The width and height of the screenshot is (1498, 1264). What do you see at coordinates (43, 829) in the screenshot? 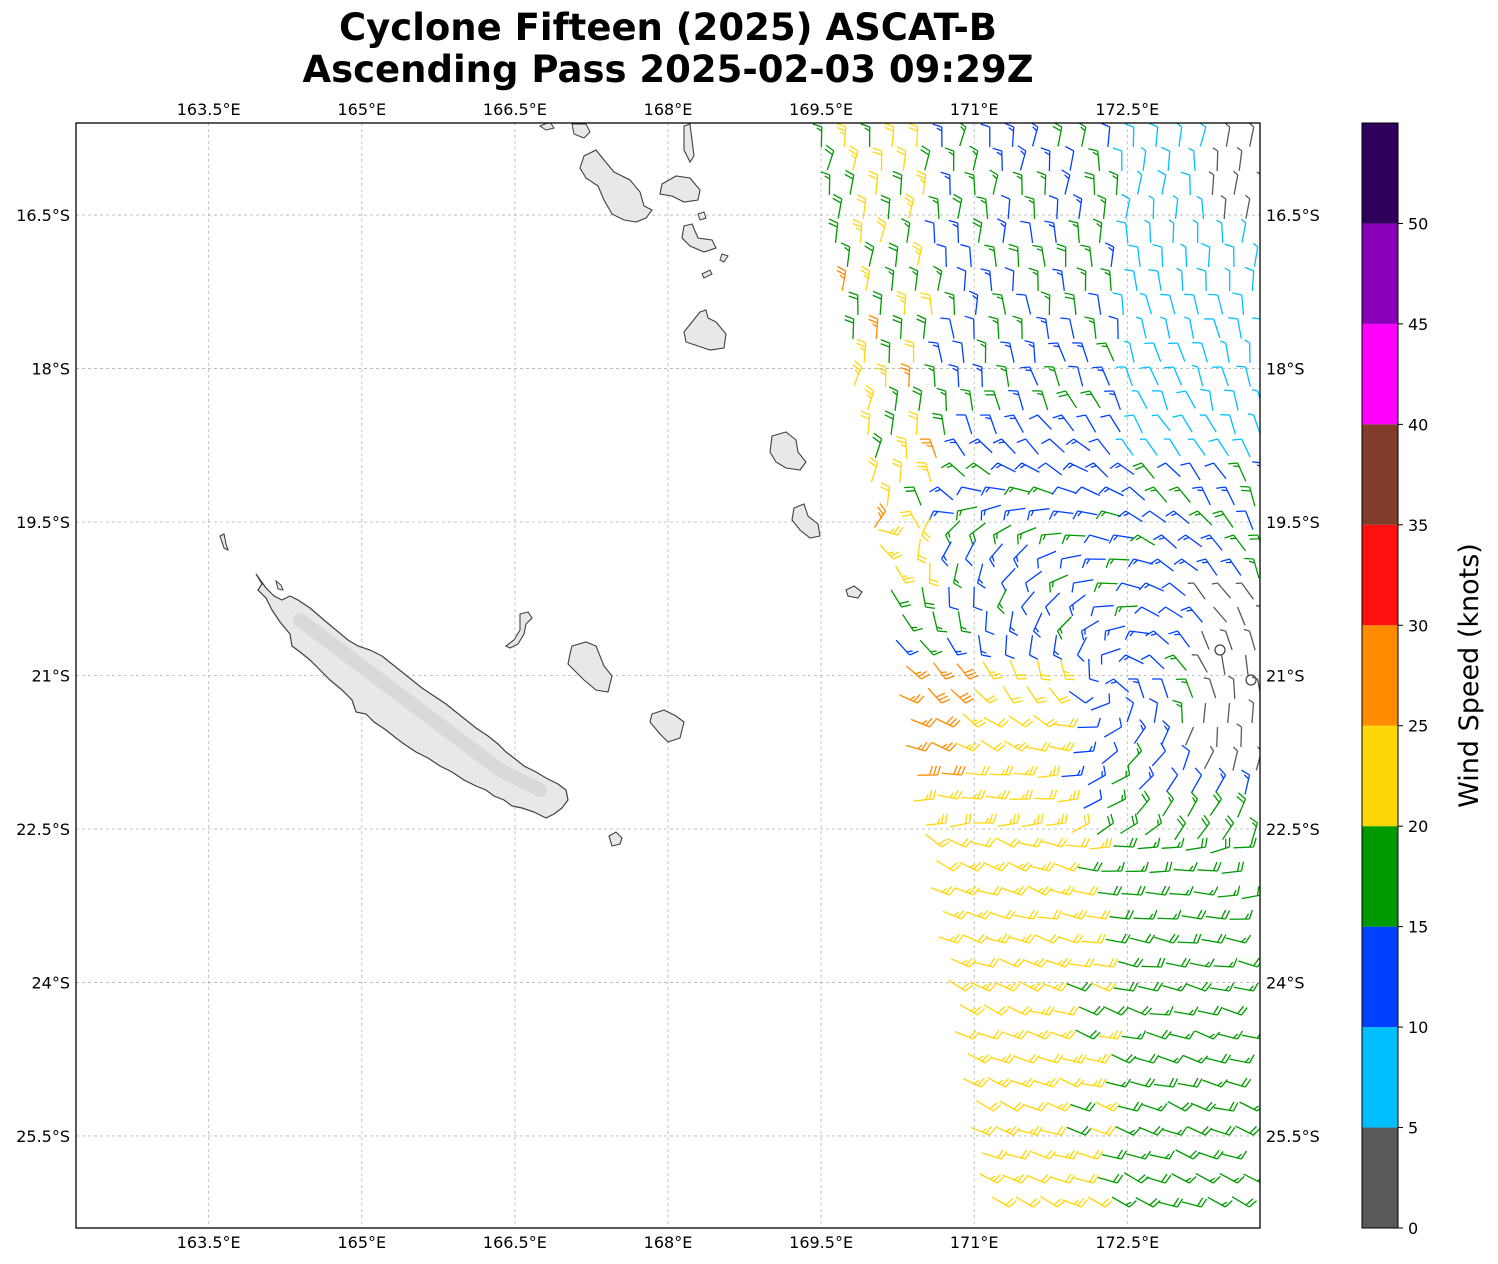
I see `lat-tick-label-left: 22.5°S` at bounding box center [43, 829].